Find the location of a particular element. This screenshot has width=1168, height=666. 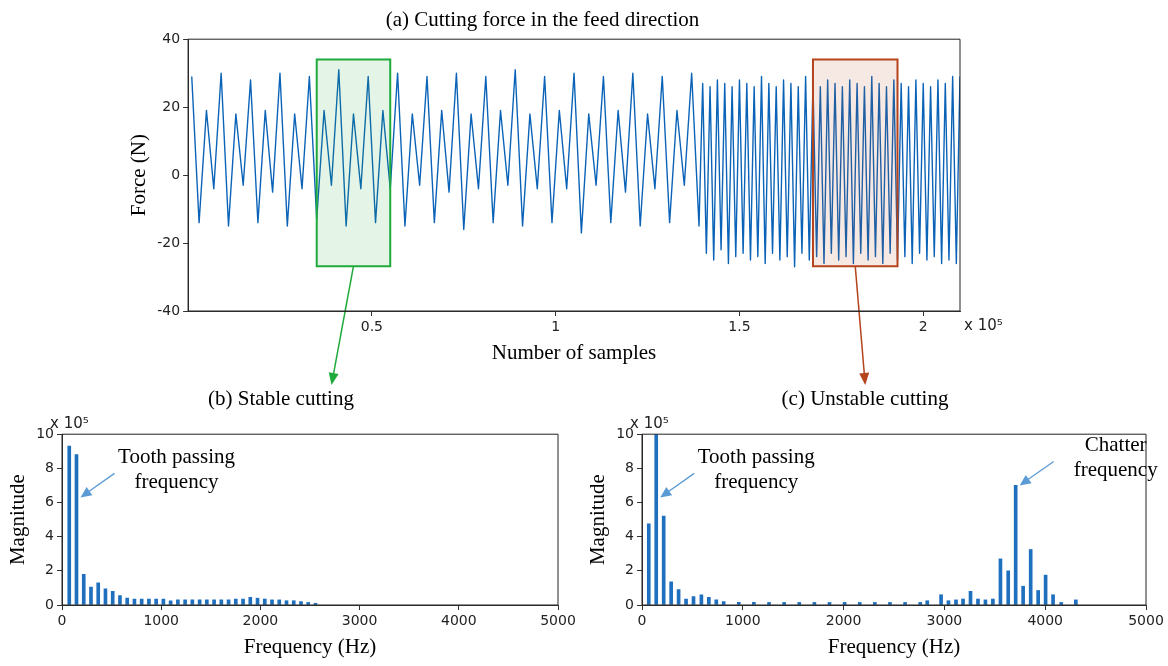

x-tick-label: 1.5 is located at coordinates (739, 326).